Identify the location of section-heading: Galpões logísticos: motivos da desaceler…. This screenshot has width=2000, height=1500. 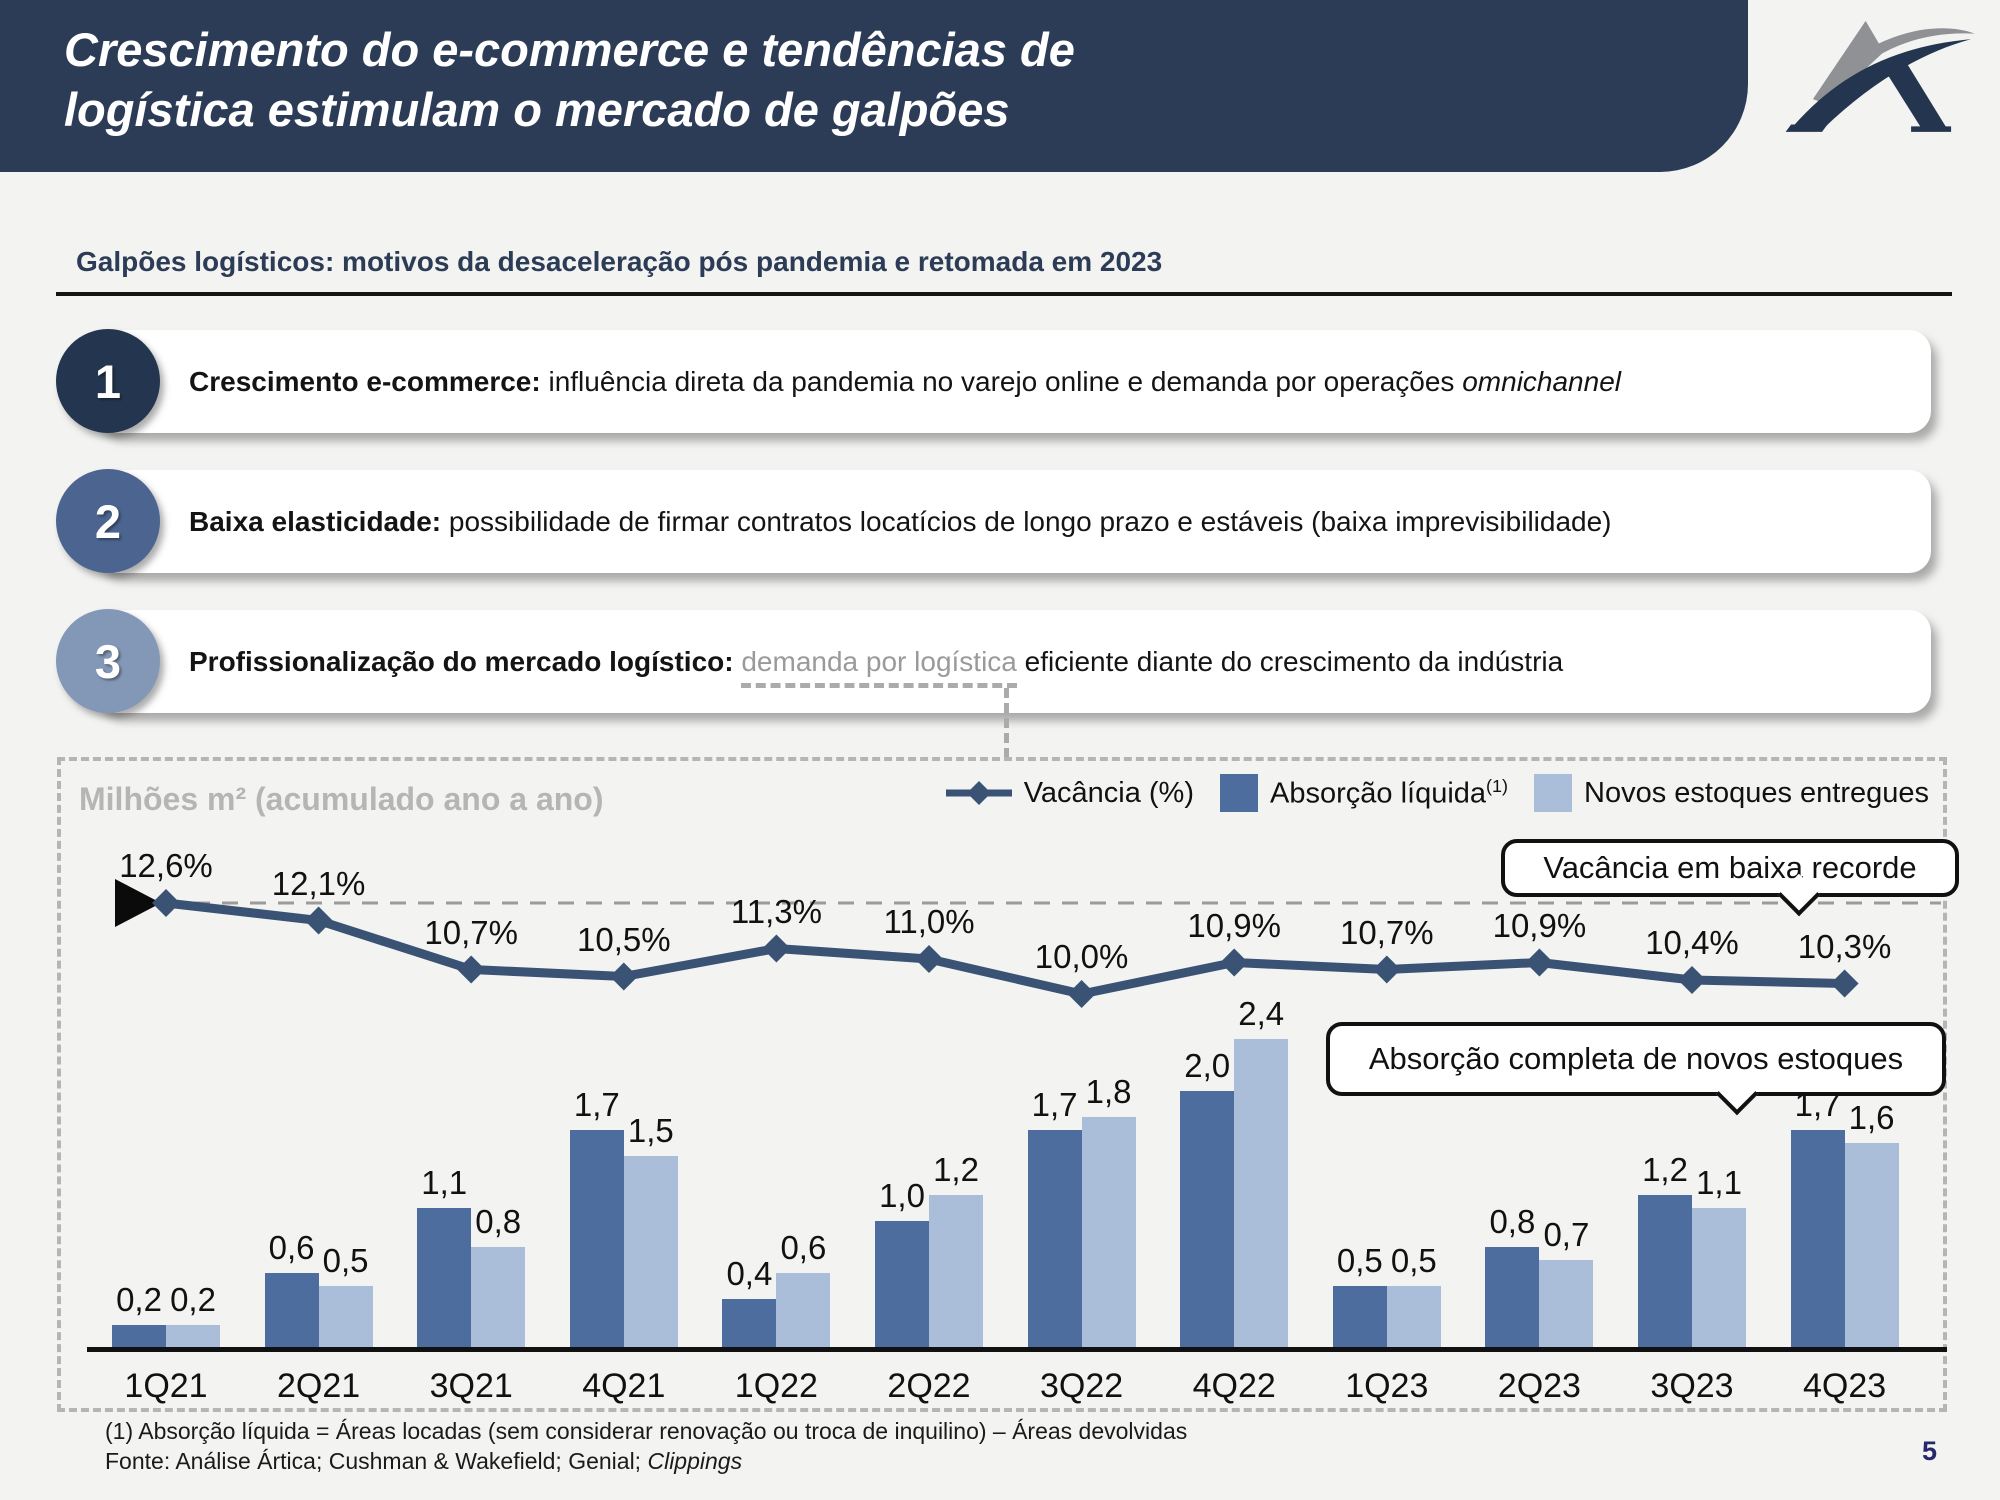
(619, 261).